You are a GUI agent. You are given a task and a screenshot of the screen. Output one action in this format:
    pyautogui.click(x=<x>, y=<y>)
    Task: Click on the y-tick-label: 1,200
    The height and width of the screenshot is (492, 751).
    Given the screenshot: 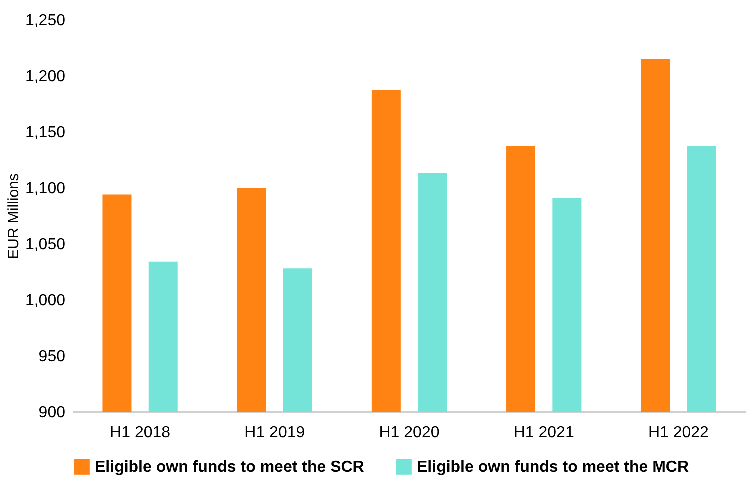 What is the action you would take?
    pyautogui.click(x=45, y=77)
    